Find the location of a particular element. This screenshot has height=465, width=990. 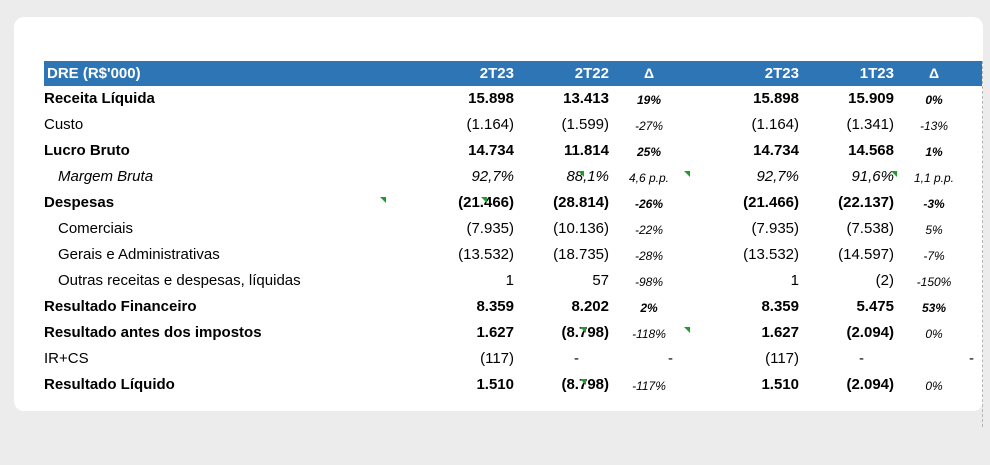

header-col-2t22: 2T22 is located at coordinates (591, 73).